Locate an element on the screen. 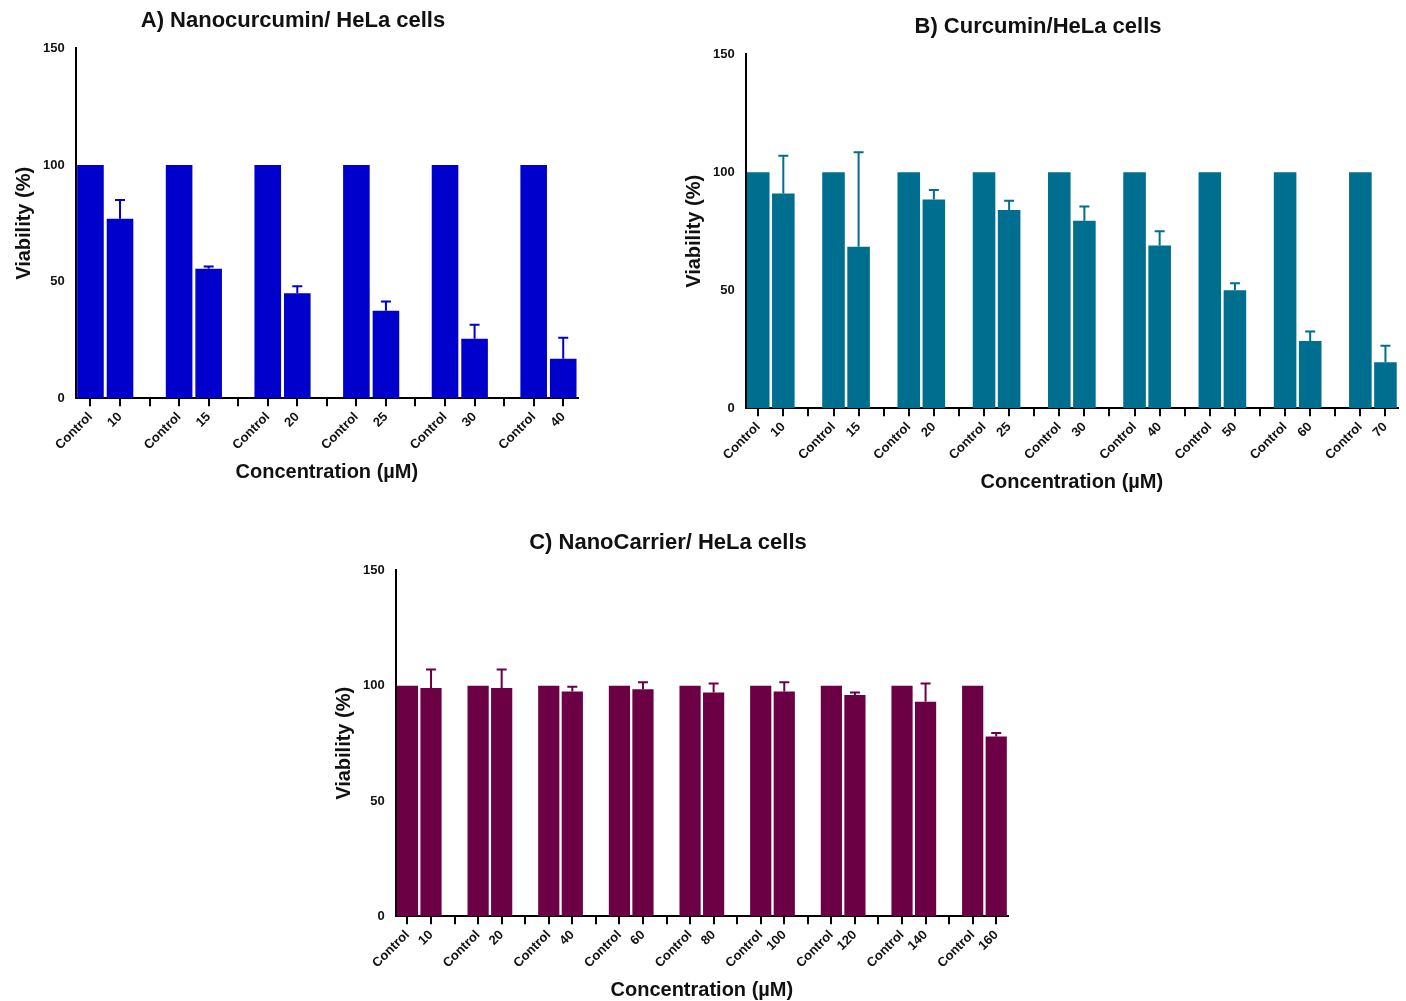  x-tick-label: 100 is located at coordinates (775, 939).